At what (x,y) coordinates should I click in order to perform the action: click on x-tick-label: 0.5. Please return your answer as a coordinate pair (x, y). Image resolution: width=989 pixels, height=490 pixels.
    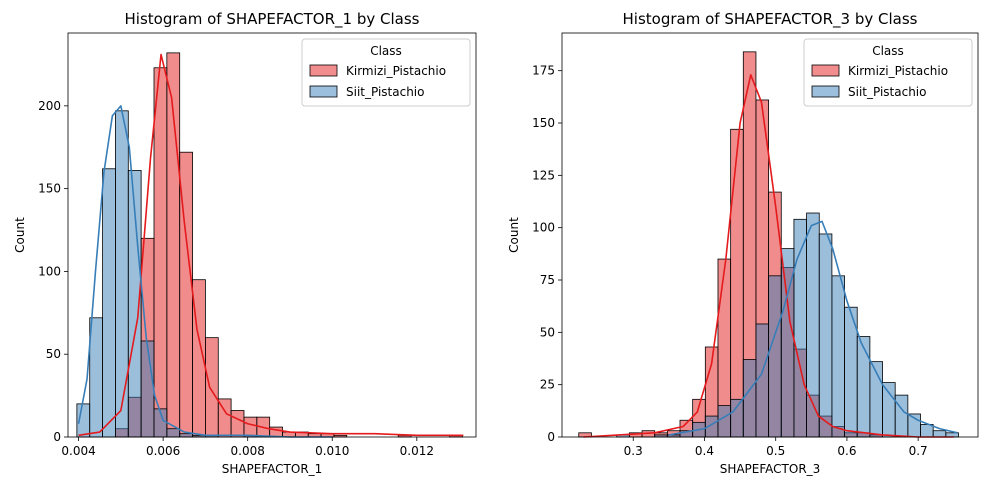
    Looking at the image, I should click on (775, 451).